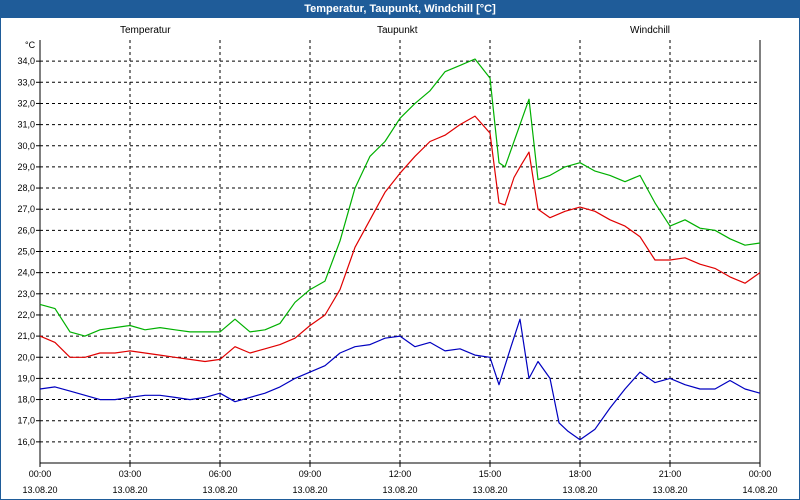 This screenshot has height=500, width=800. Describe the element at coordinates (400, 9) in the screenshot. I see `window-title: Temperatur, Taupunkt, Windchill [°C]` at that location.